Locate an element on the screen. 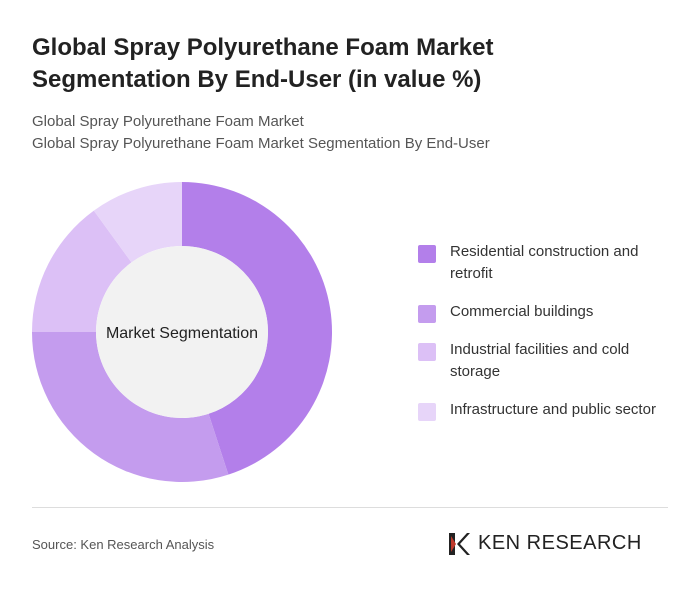 The image size is (700, 591). legend-item: Residential construction and retrofit is located at coordinates (548, 263).